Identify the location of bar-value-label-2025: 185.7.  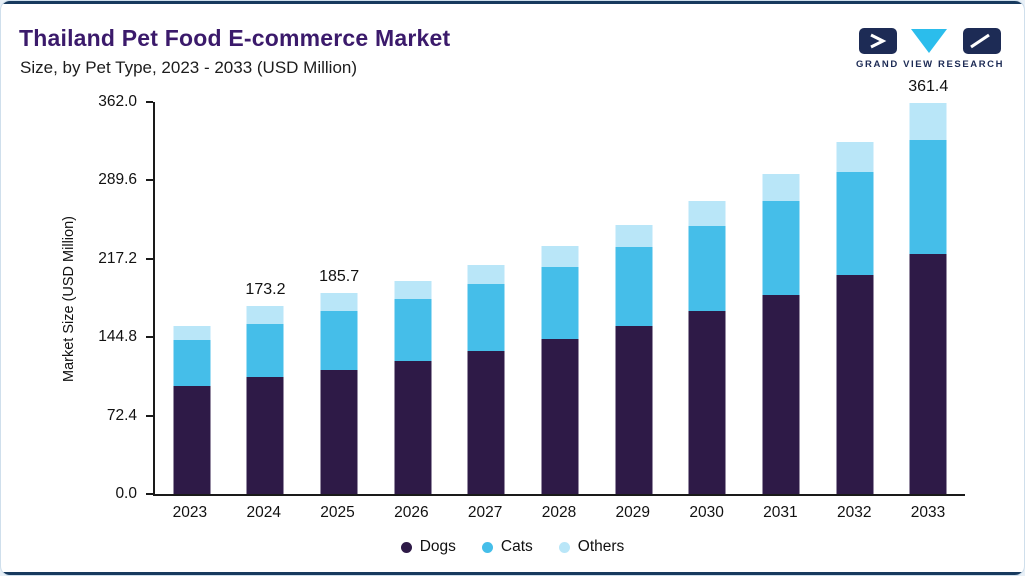
(339, 276).